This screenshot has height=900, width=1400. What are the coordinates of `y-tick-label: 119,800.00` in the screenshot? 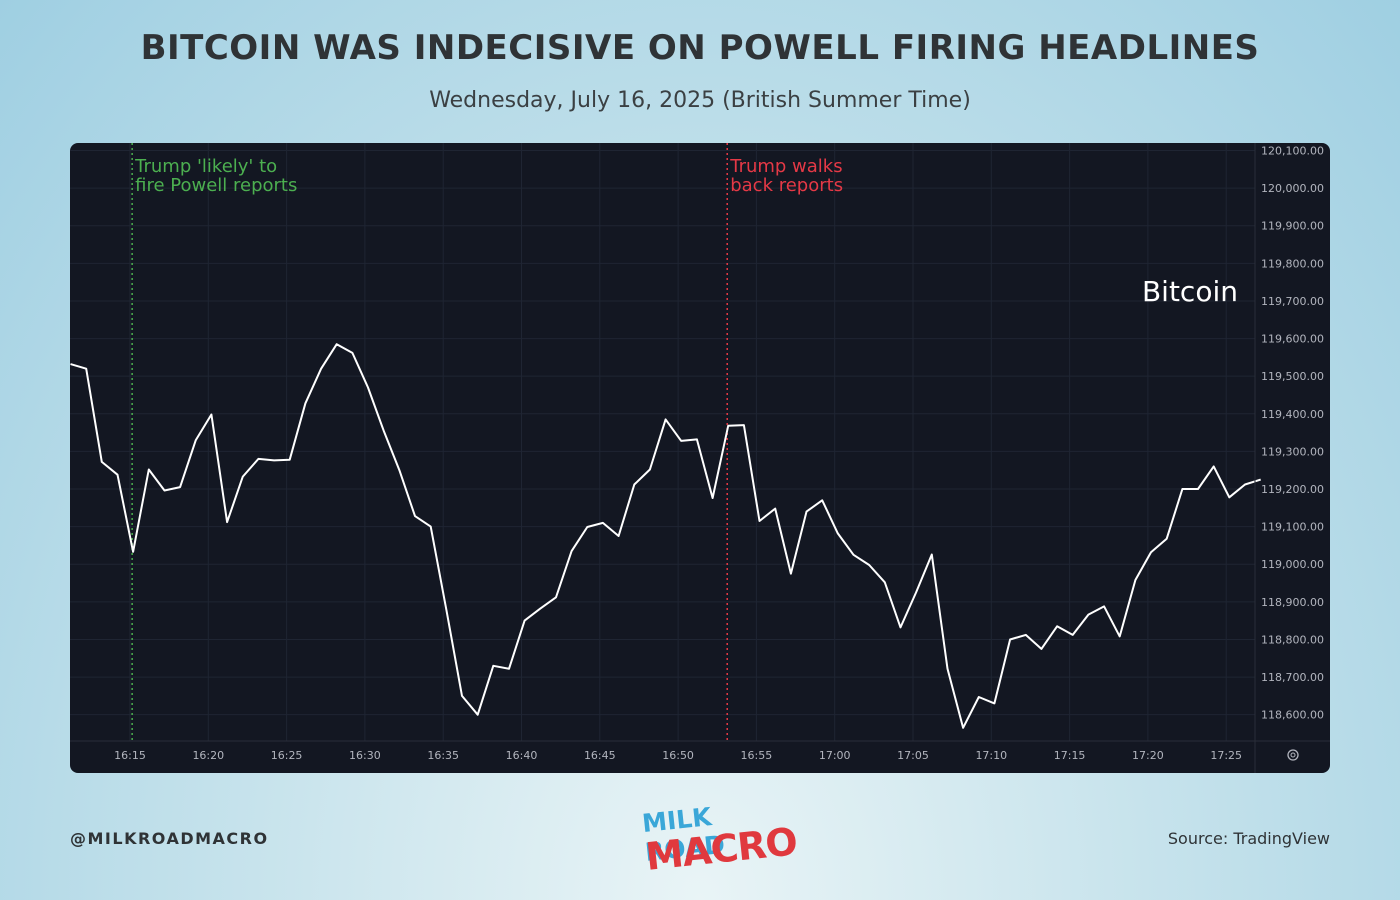 It's located at (1292, 263).